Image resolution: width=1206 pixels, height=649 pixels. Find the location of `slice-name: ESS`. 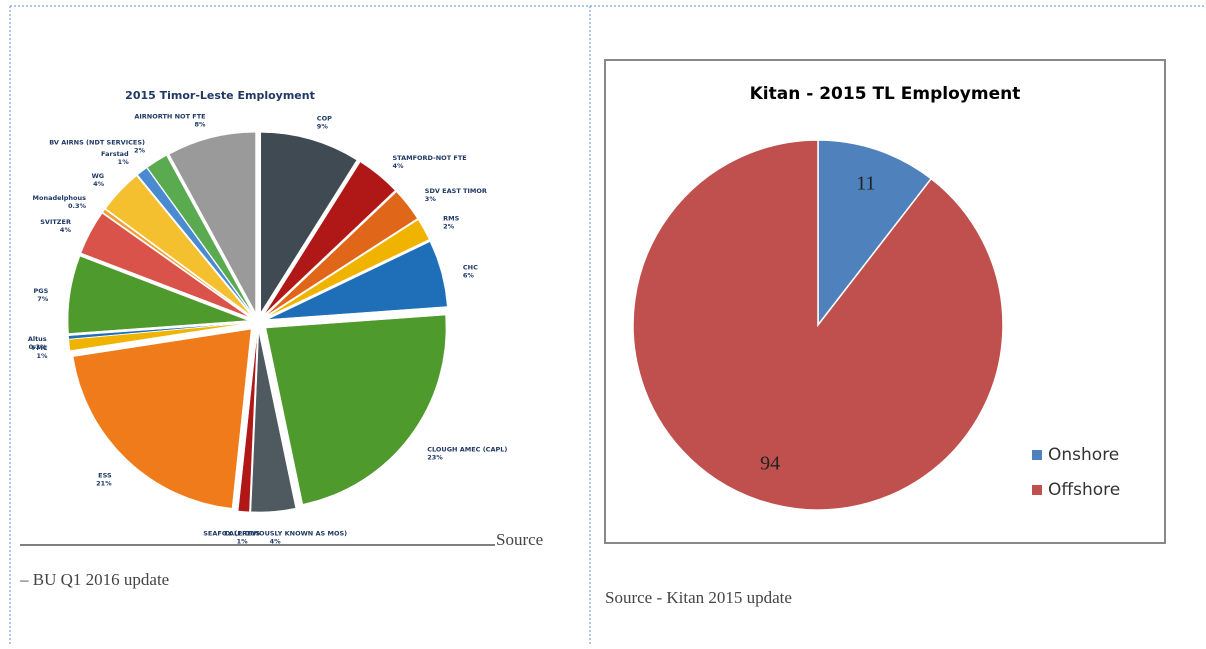

slice-name: ESS is located at coordinates (105, 475).